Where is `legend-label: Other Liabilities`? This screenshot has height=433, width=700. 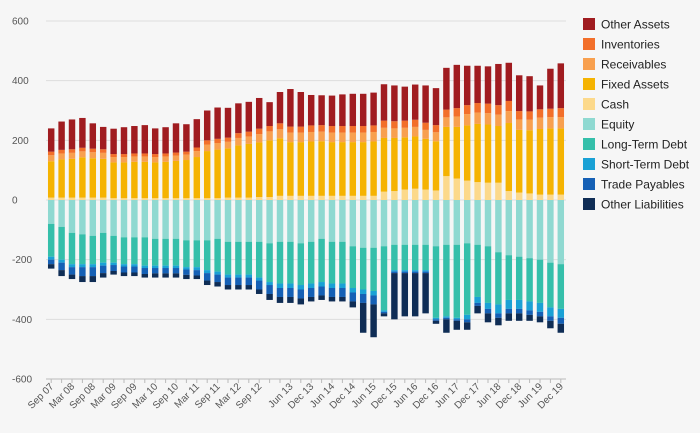
legend-label: Other Liabilities is located at coordinates (642, 205).